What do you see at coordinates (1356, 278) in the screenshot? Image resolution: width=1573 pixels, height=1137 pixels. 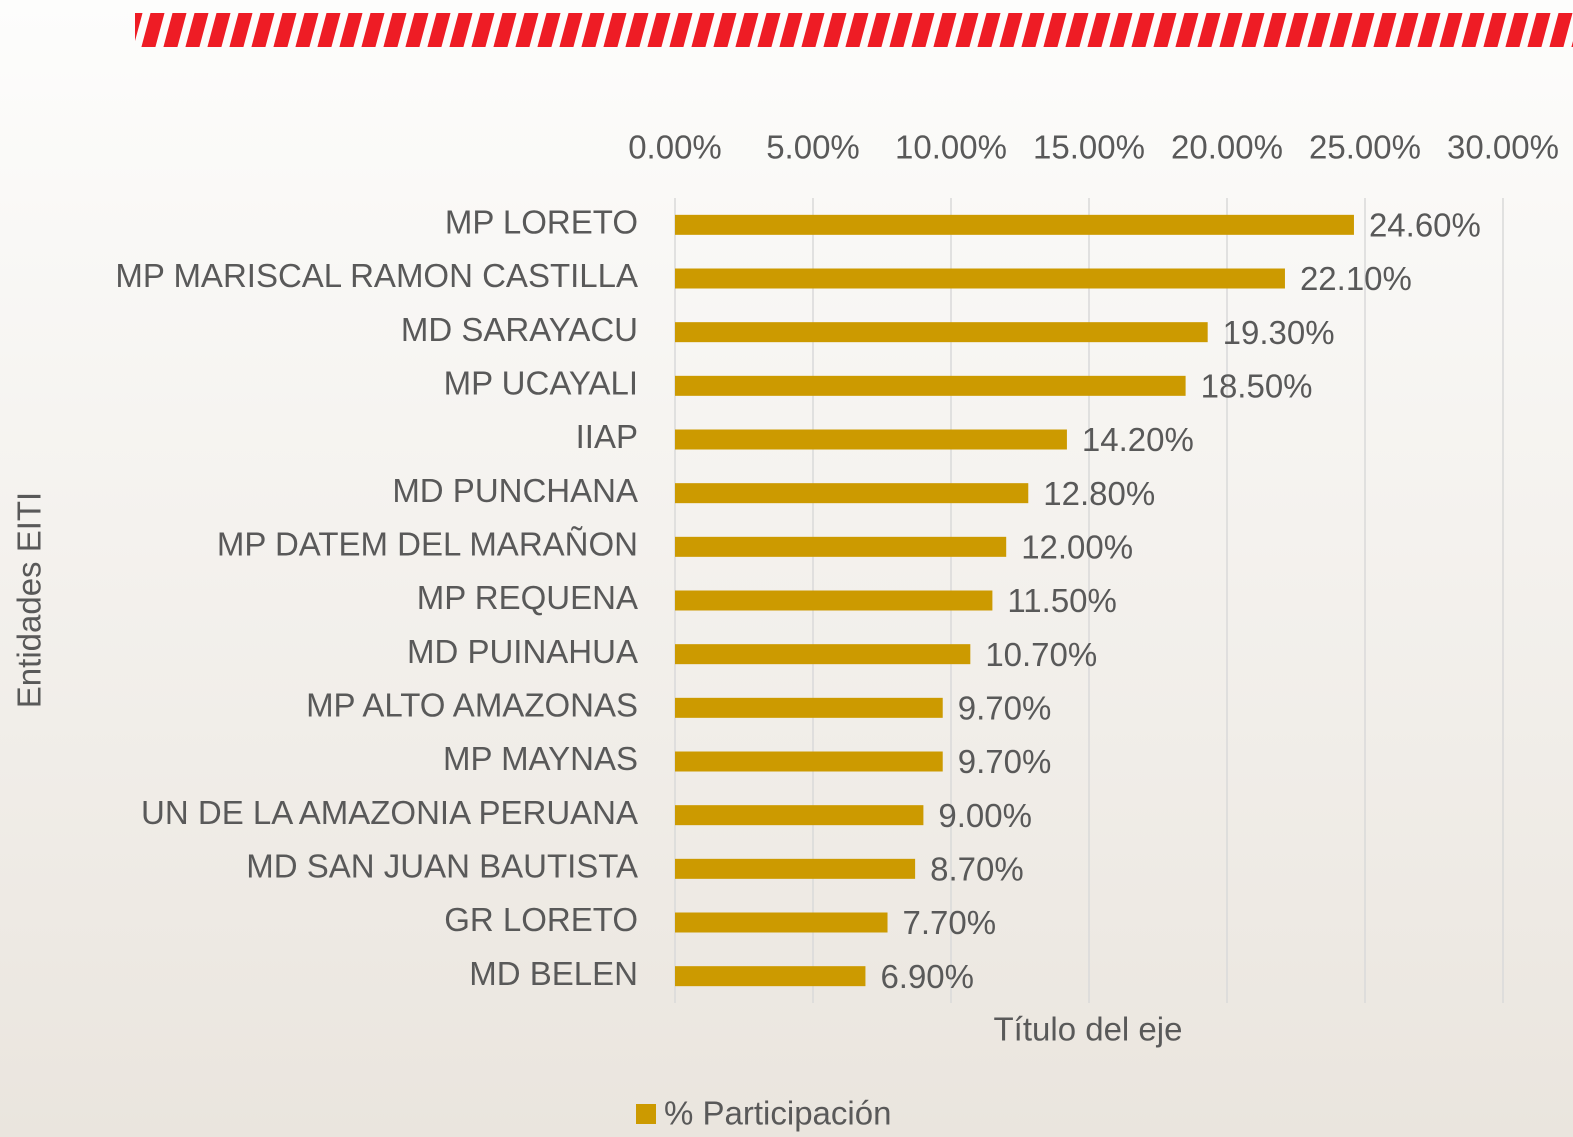 I see `data-label: 22.10%` at bounding box center [1356, 278].